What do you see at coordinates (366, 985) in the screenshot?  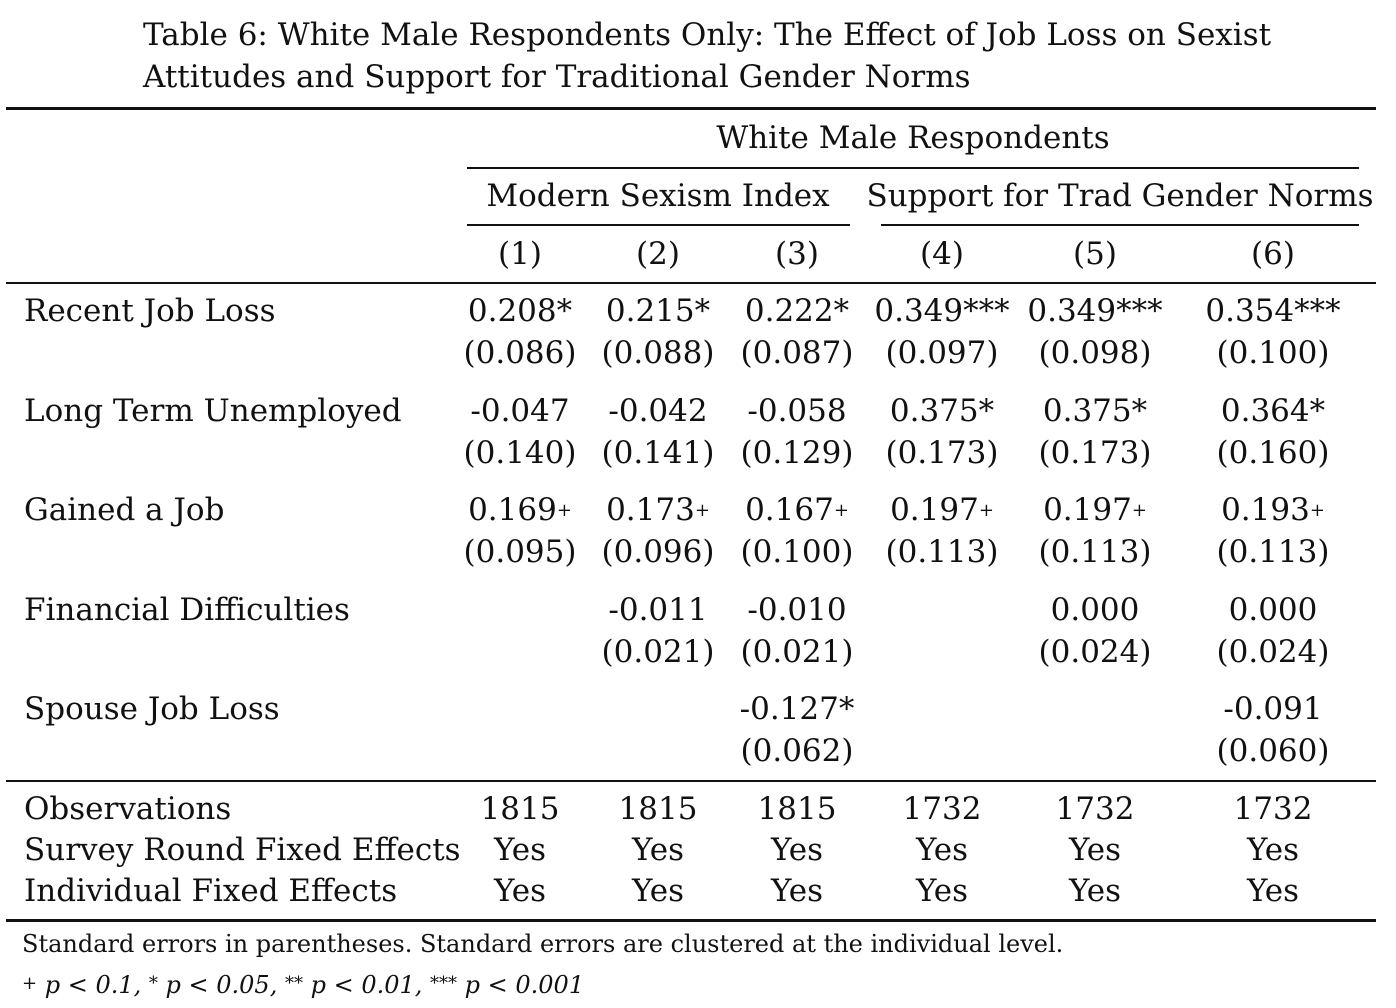 I see `significance-text: p < 0.01,` at bounding box center [366, 985].